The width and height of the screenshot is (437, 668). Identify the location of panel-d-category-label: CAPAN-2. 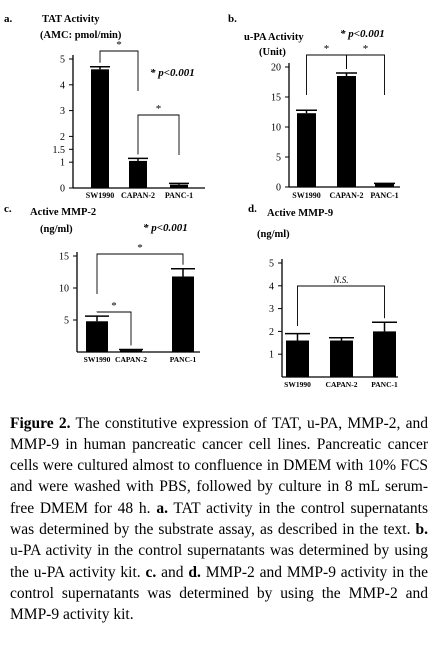
(342, 384).